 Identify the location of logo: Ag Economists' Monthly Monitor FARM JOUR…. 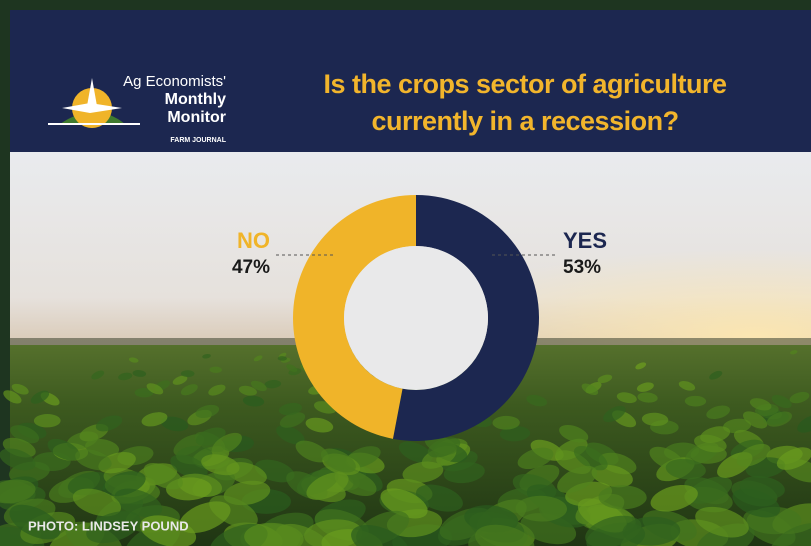
(137, 108).